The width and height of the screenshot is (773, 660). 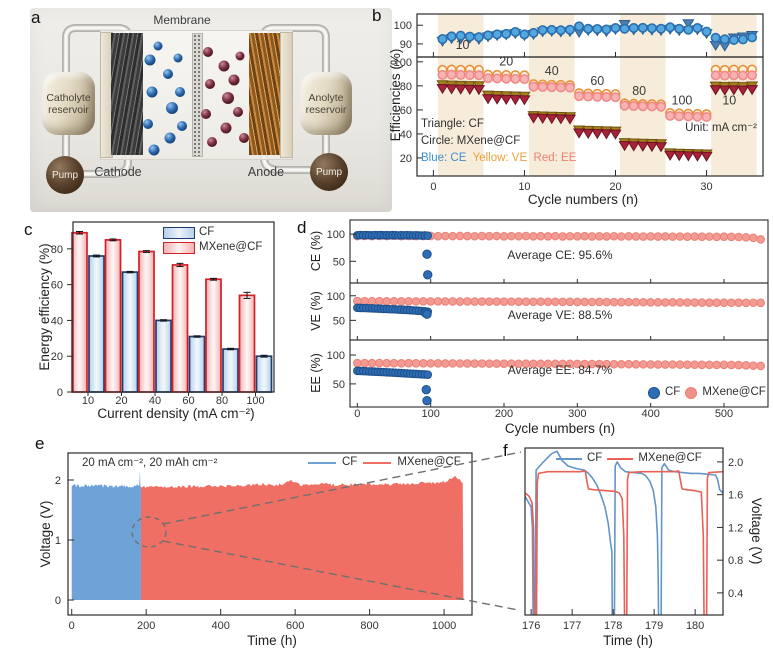 What do you see at coordinates (734, 392) in the screenshot?
I see `d-legend-label-mxene: MXene@CF` at bounding box center [734, 392].